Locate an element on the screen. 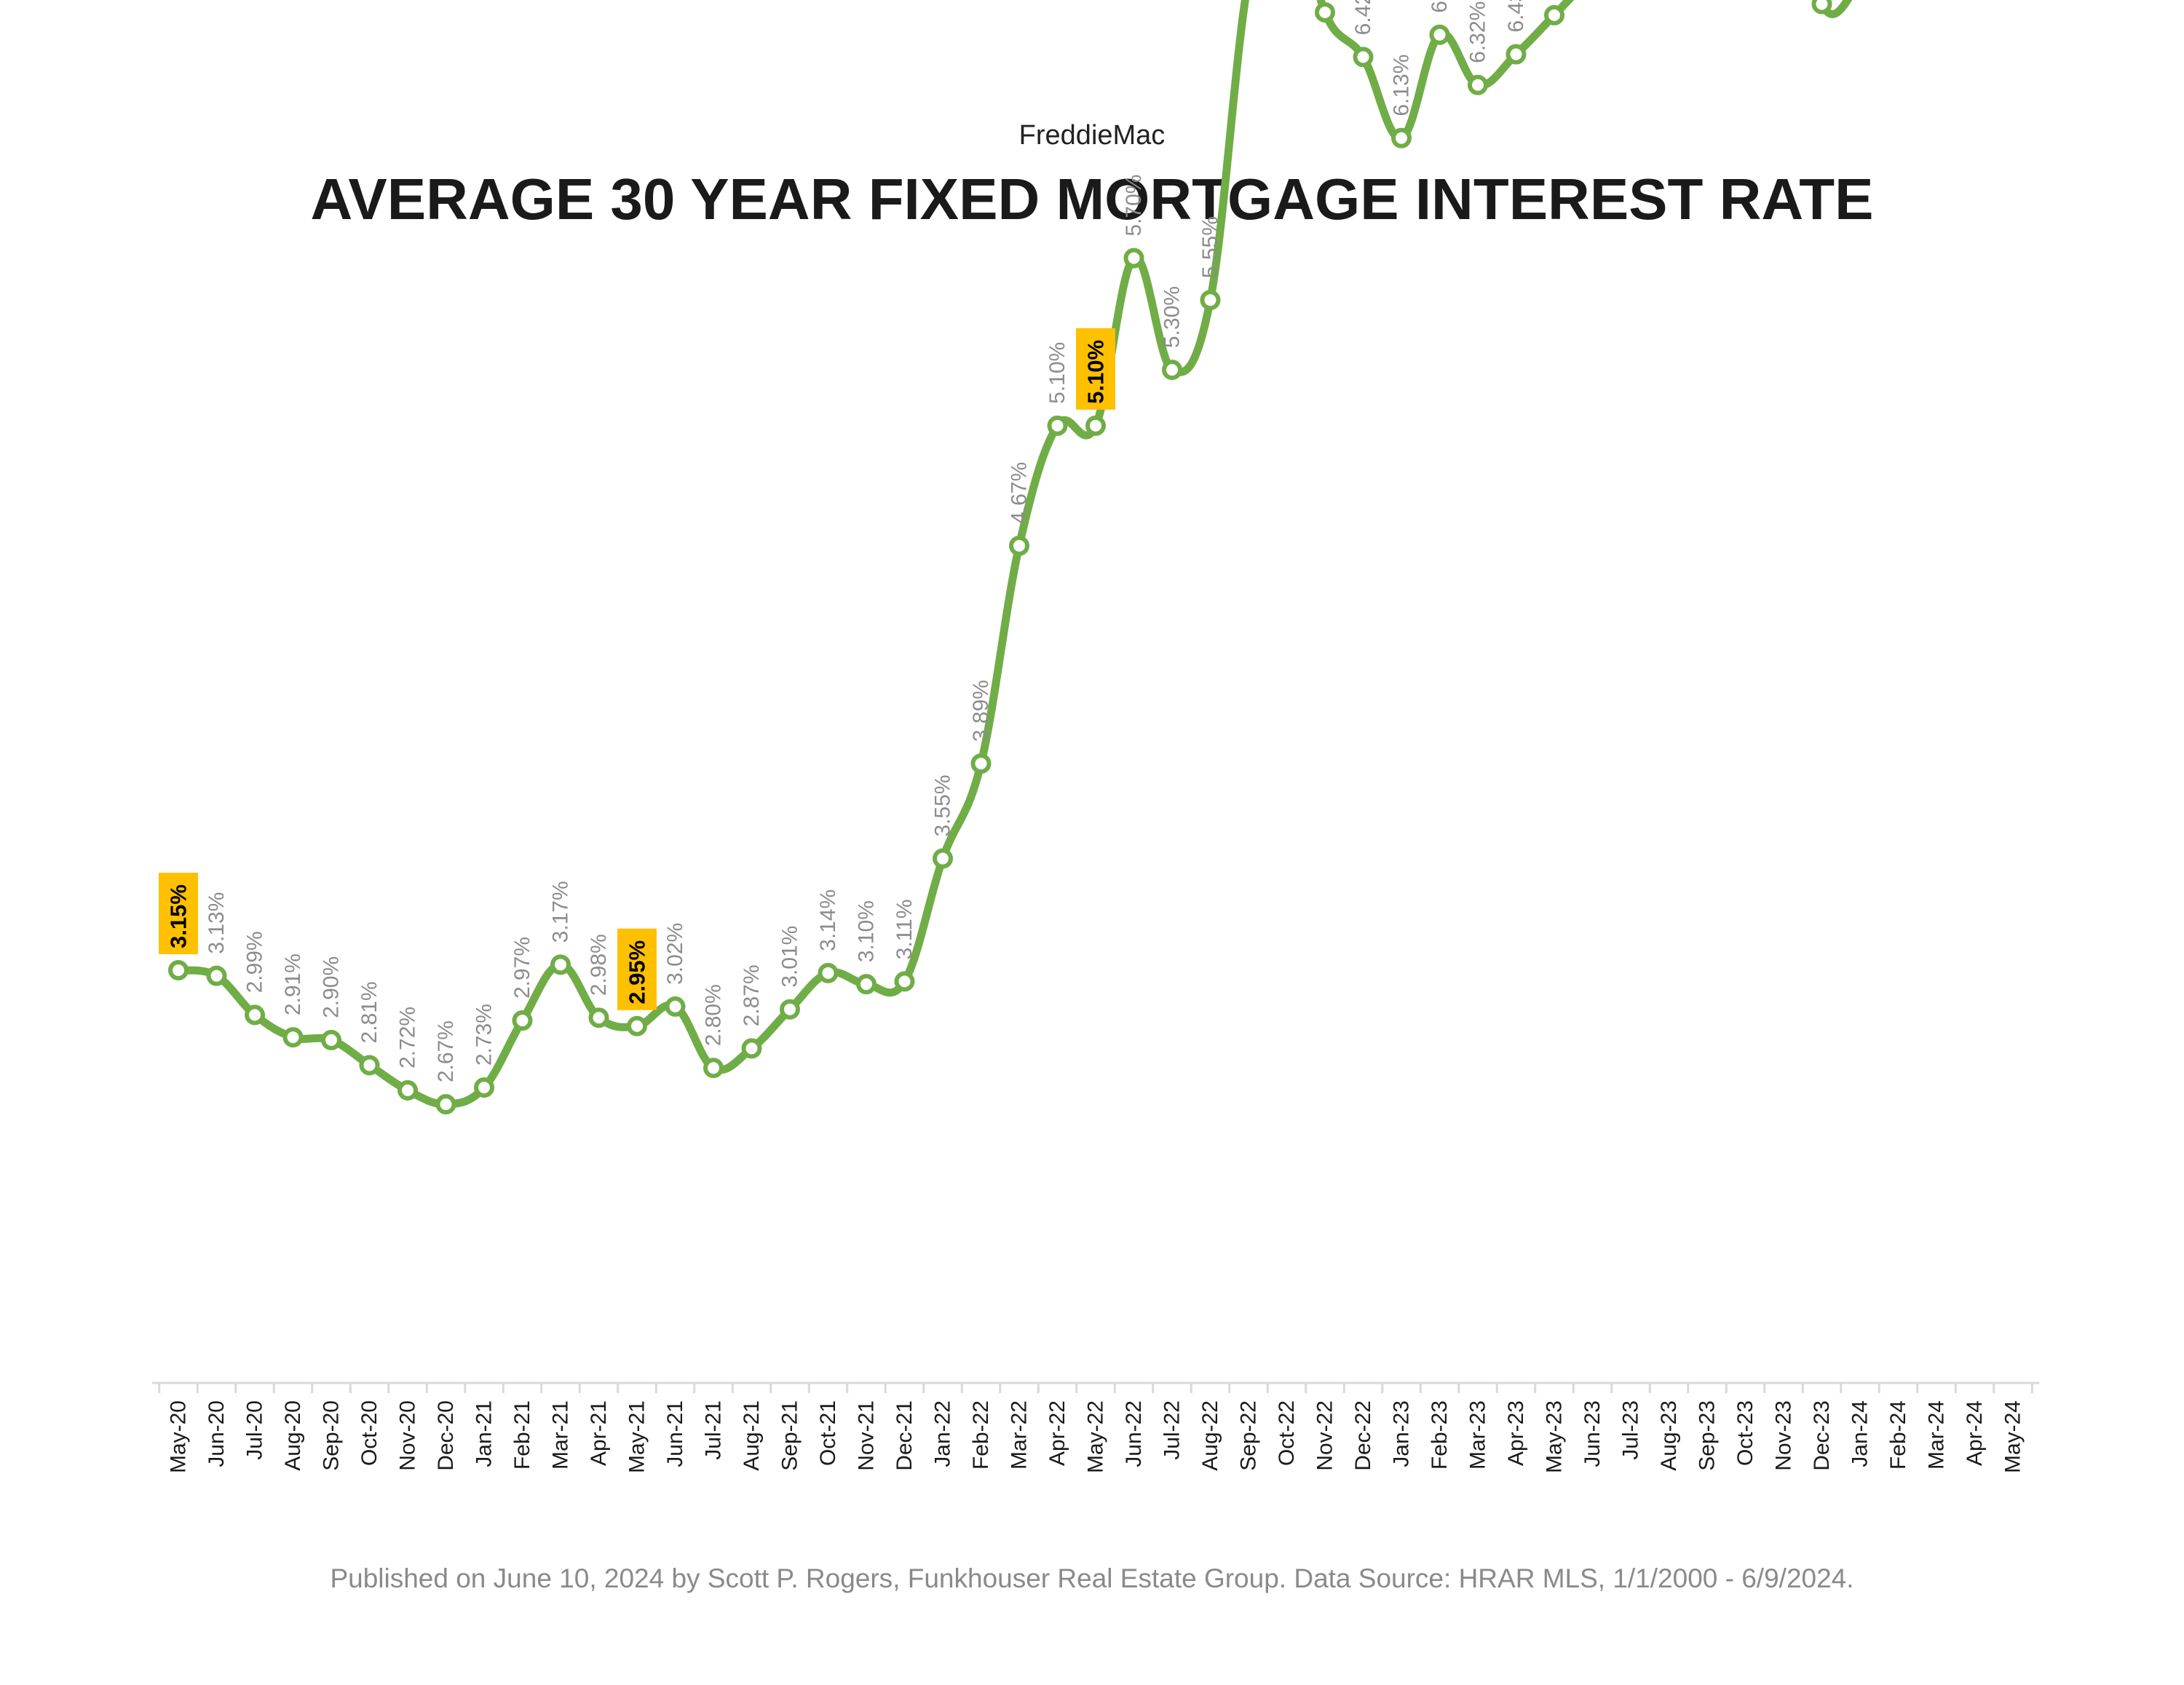 The height and width of the screenshot is (1685, 2184). data-label: 3.14% is located at coordinates (828, 920).